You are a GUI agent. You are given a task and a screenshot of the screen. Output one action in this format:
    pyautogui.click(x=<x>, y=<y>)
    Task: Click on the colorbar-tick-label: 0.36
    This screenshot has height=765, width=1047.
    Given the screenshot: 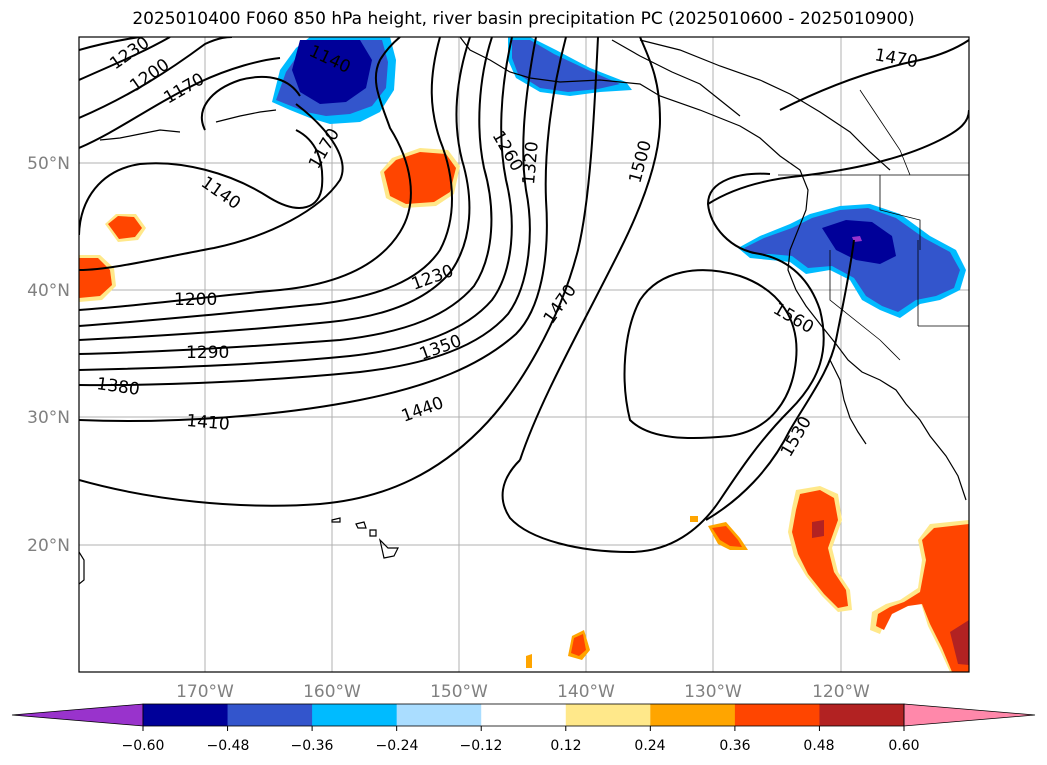 What is the action you would take?
    pyautogui.click(x=734, y=746)
    